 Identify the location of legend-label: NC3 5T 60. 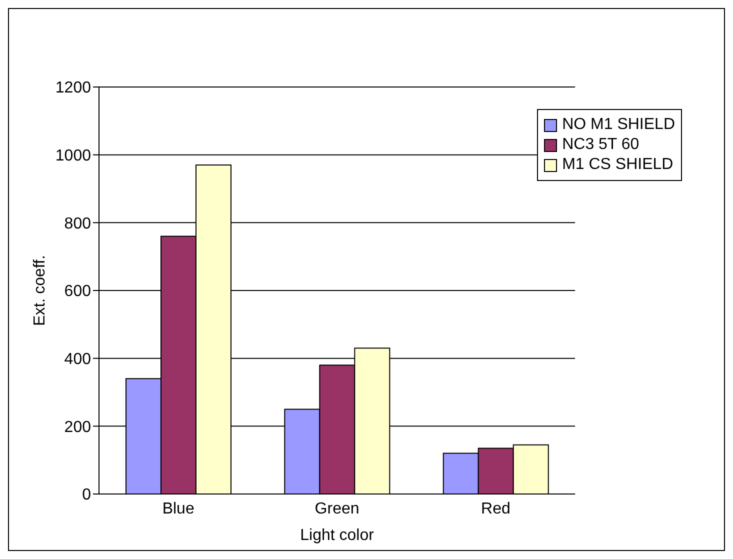
(601, 145).